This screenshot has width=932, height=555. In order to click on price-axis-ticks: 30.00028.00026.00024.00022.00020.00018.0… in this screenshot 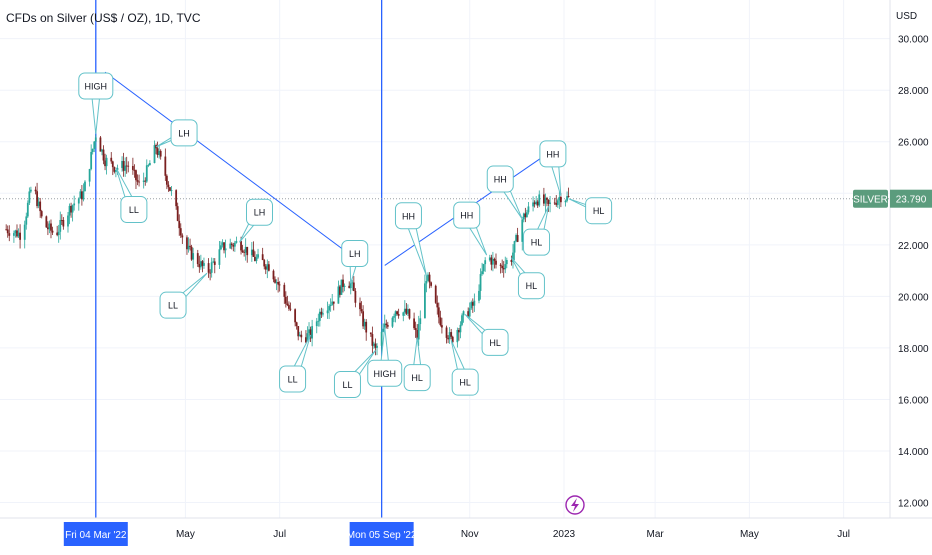, I will do `click(913, 272)`.